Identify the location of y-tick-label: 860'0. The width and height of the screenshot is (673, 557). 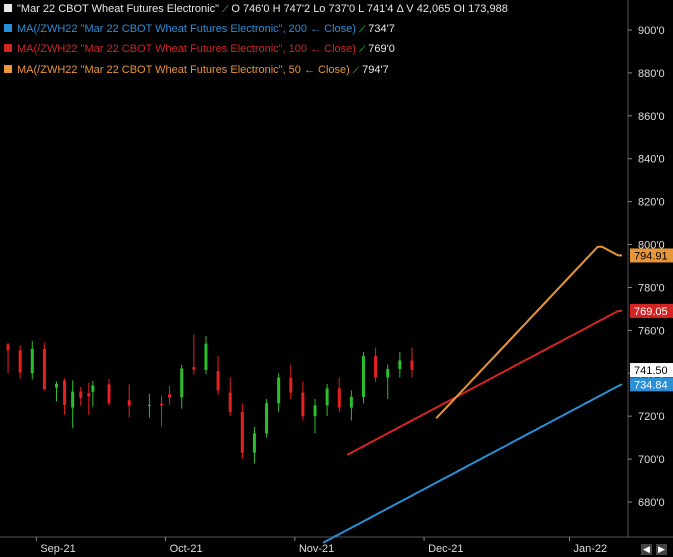
(651, 117).